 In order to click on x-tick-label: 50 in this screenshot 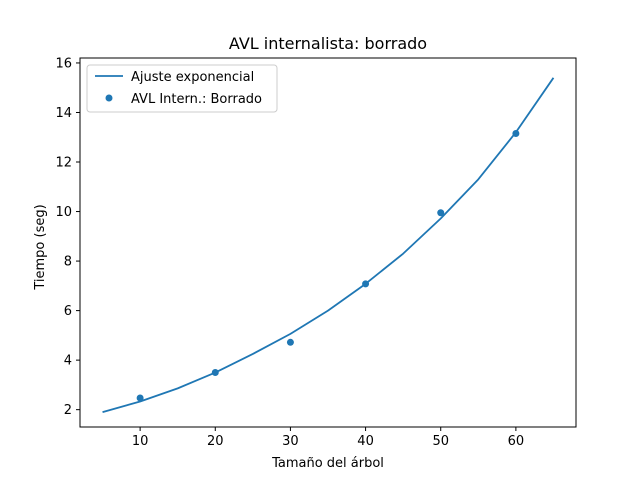, I will do `click(440, 441)`.